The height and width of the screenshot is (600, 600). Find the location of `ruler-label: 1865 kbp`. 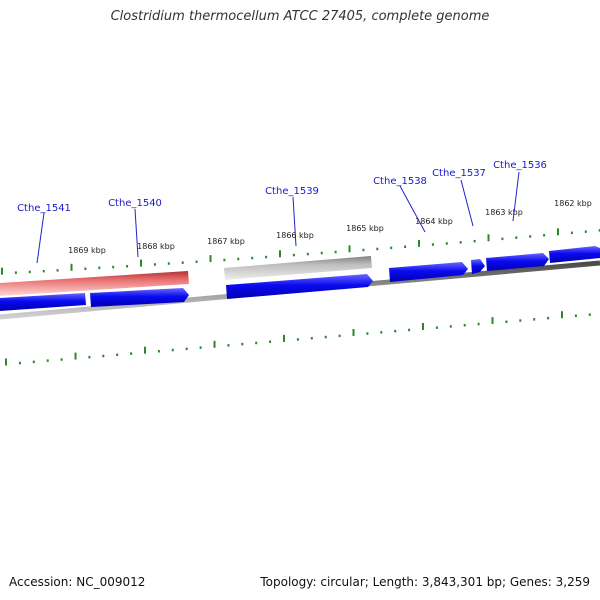

ruler-label: 1865 kbp is located at coordinates (365, 228).